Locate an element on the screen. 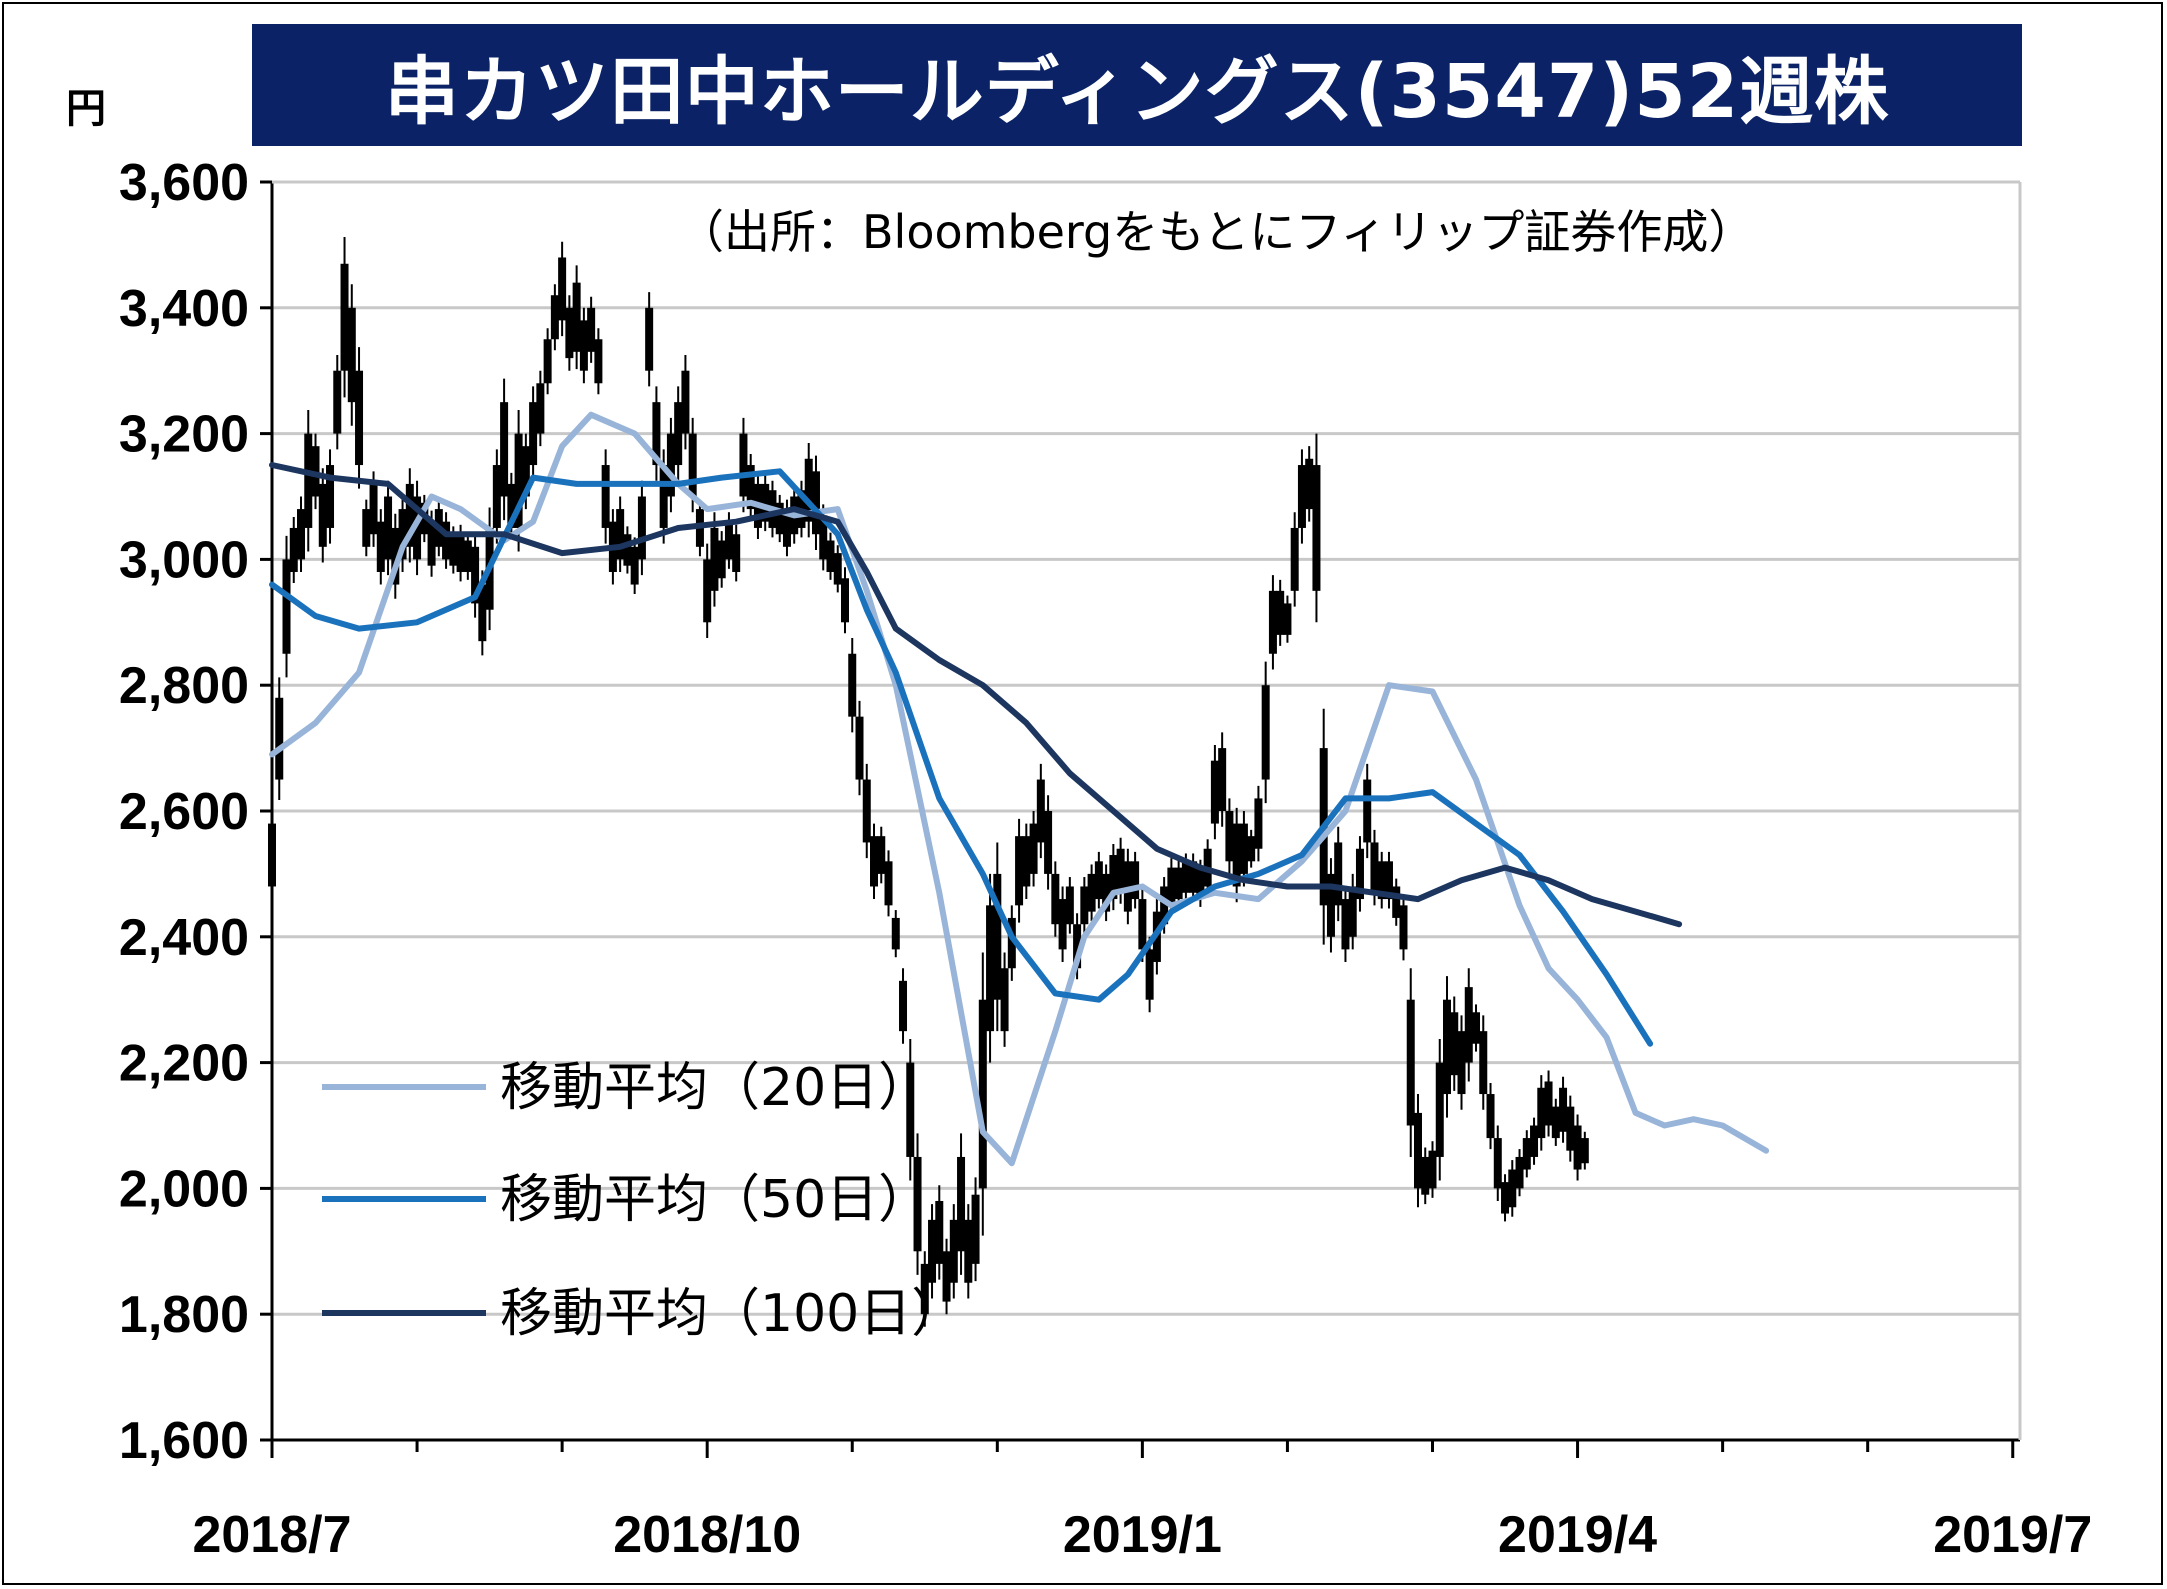 This screenshot has height=1589, width=2167. y-tick-label: 3,200 is located at coordinates (184, 435).